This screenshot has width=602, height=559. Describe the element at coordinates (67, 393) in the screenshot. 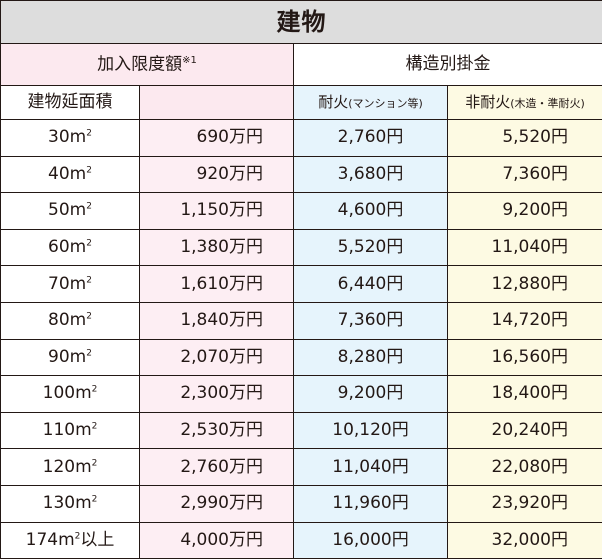

I see `area-value: 100m` at that location.